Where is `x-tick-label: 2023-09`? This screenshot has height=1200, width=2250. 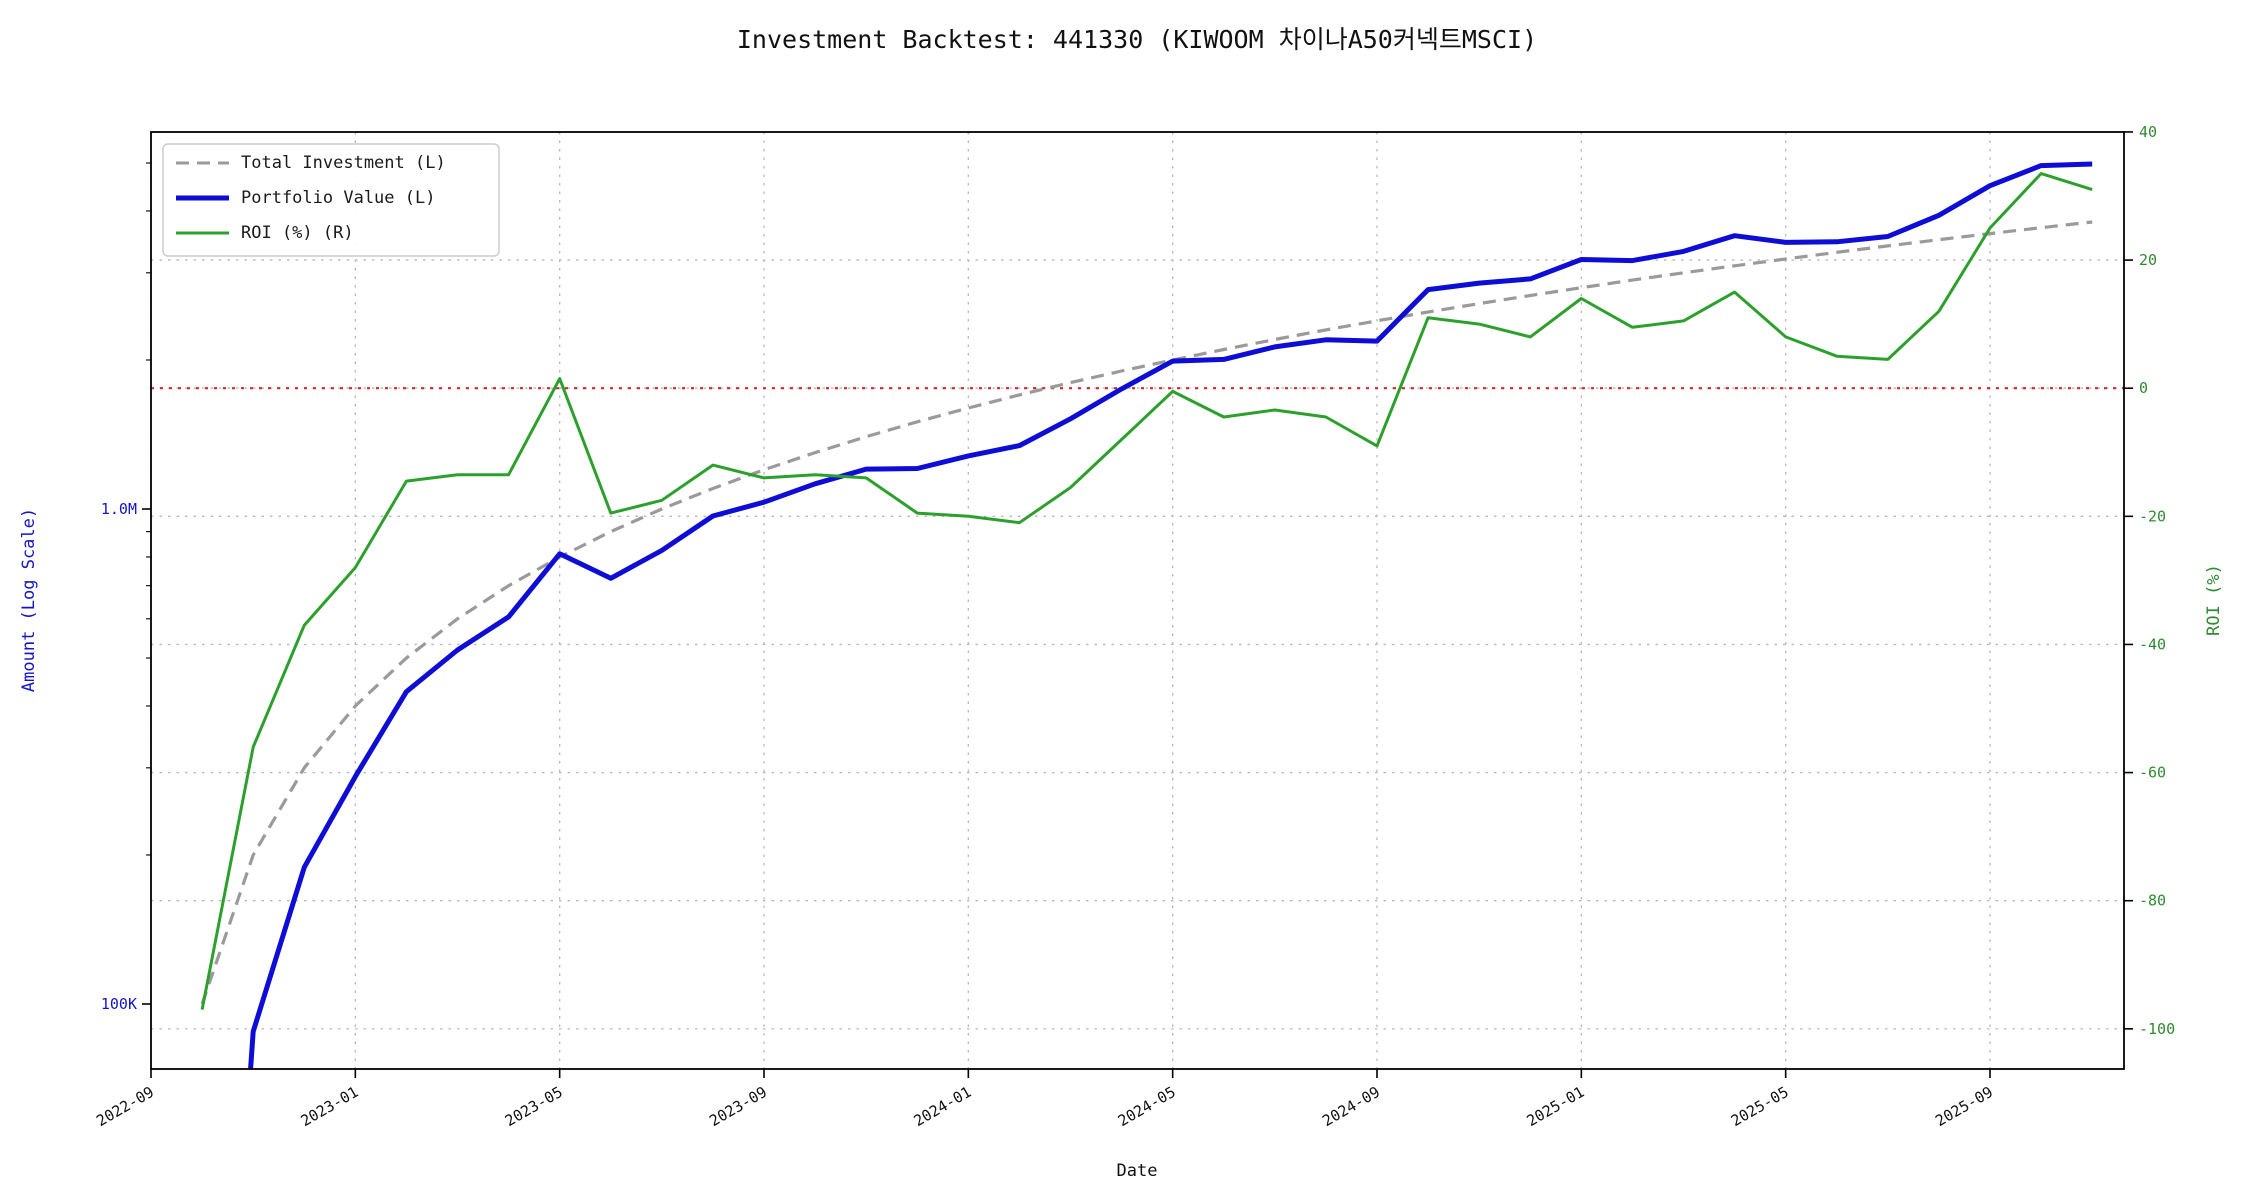 x-tick-label: 2023-09 is located at coordinates (738, 1106).